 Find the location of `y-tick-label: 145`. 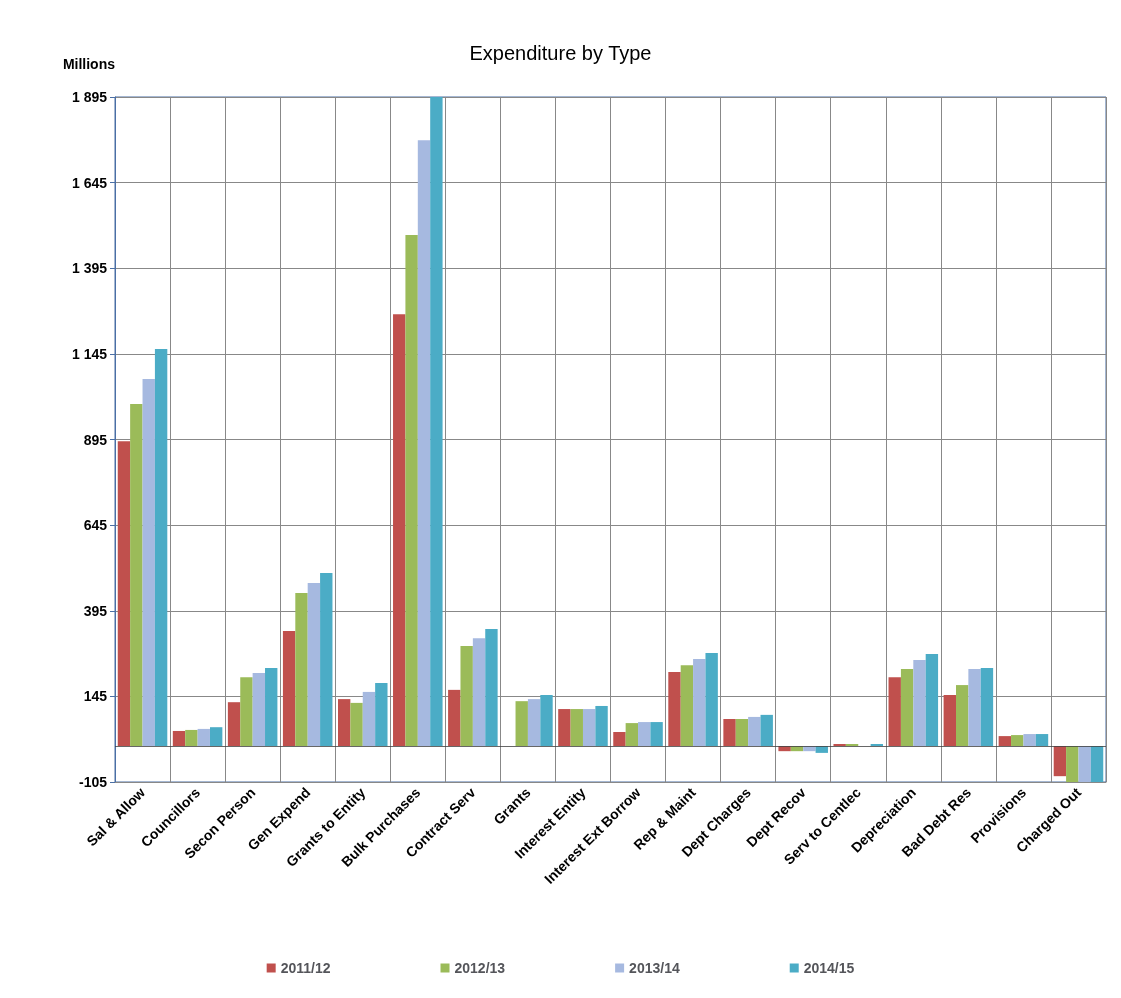

y-tick-label: 145 is located at coordinates (95, 696).